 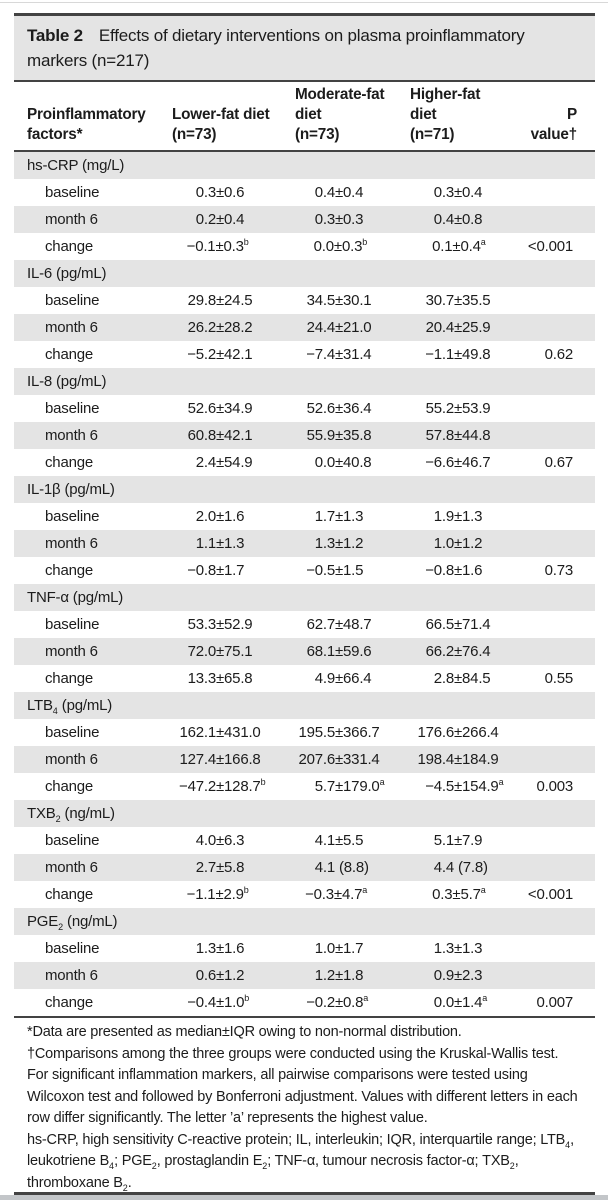 What do you see at coordinates (350, 246) in the screenshot?
I see `value-post: ±0.3b` at bounding box center [350, 246].